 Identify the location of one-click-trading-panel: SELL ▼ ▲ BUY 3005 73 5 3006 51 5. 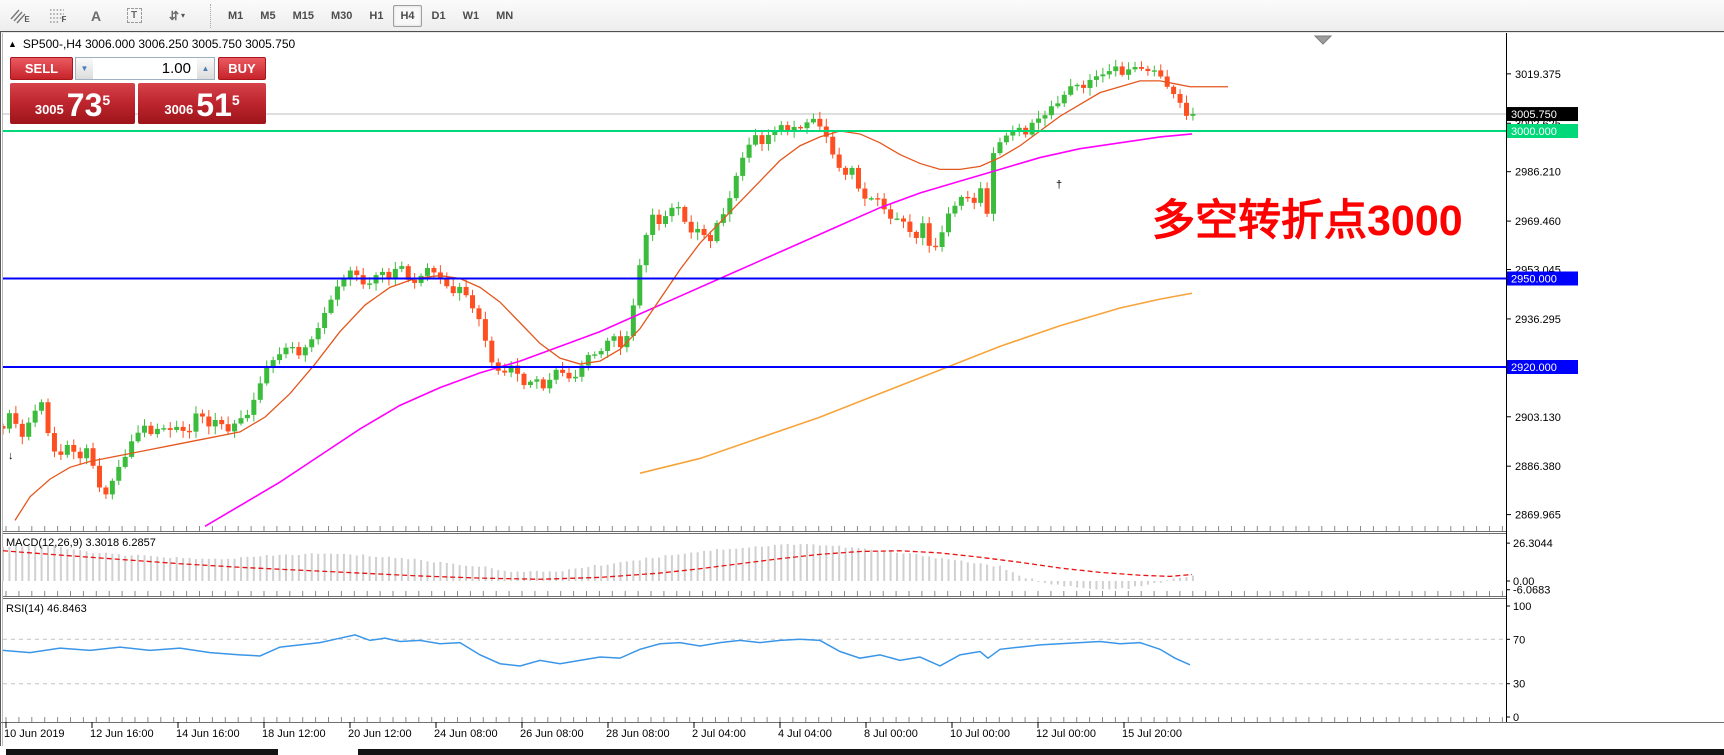
(138, 90).